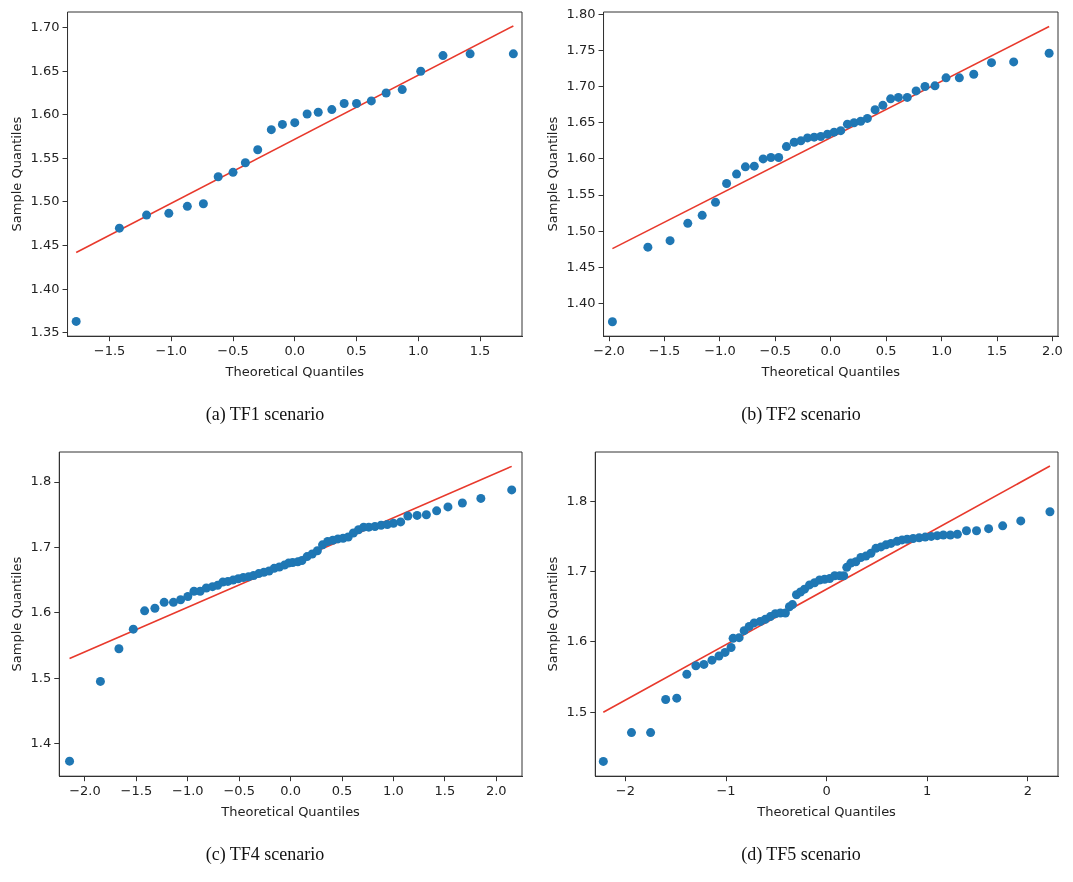 This screenshot has width=1073, height=882. Describe the element at coordinates (45, 332) in the screenshot. I see `y-tick-label: 1.35` at that location.